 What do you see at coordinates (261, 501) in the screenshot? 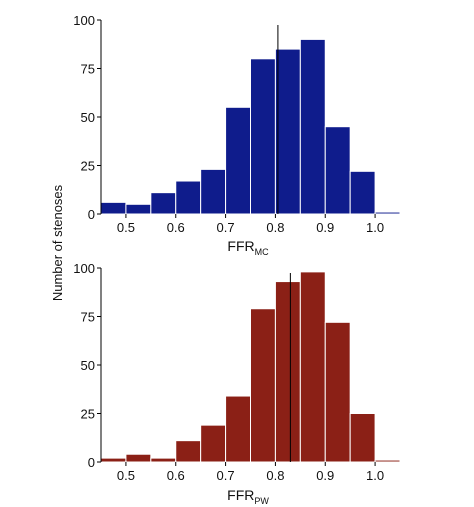
I see `x-axis-label-subscript: PW` at bounding box center [261, 501].